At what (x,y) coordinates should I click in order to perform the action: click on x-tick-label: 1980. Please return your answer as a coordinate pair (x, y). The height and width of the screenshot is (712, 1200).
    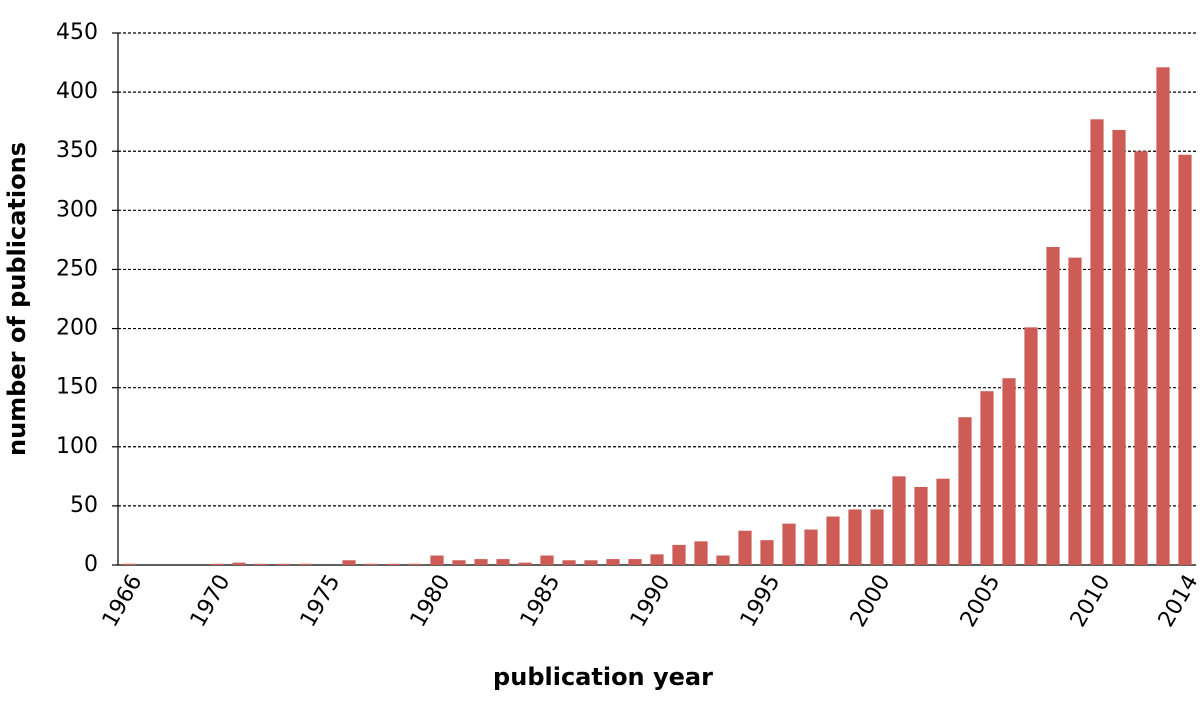
    Looking at the image, I should click on (431, 601).